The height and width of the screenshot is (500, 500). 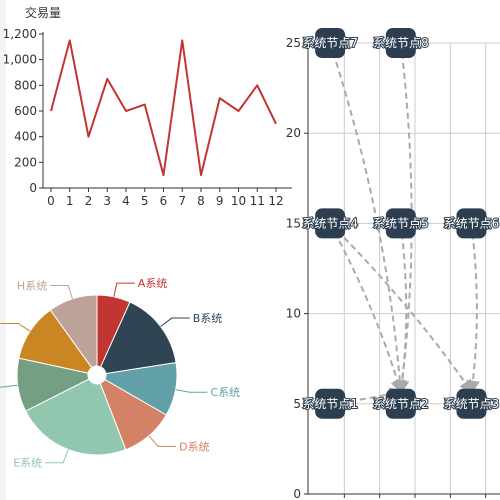 I want to click on pie-slice-label: C系统, so click(x=225, y=392).